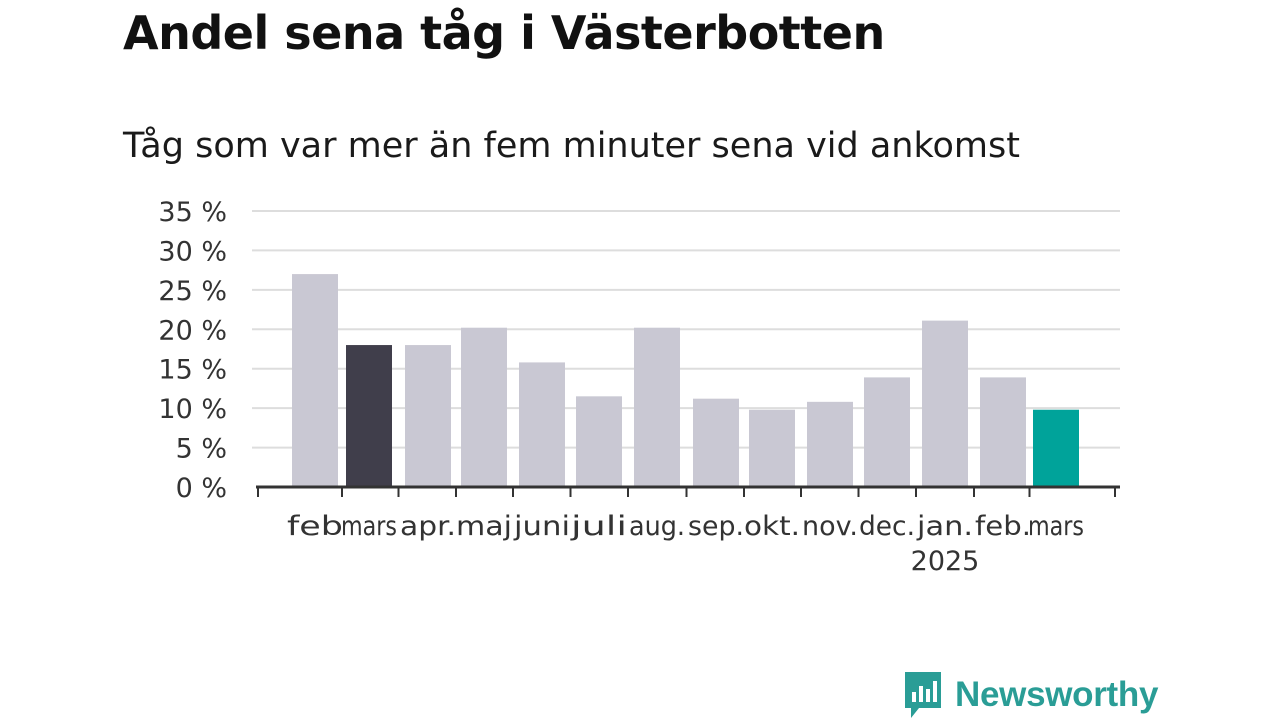  I want to click on y-axis-ticks: 0 % 5 % 10 % 15 % 20 % 25 % 30 % 35 %, so click(192, 350).